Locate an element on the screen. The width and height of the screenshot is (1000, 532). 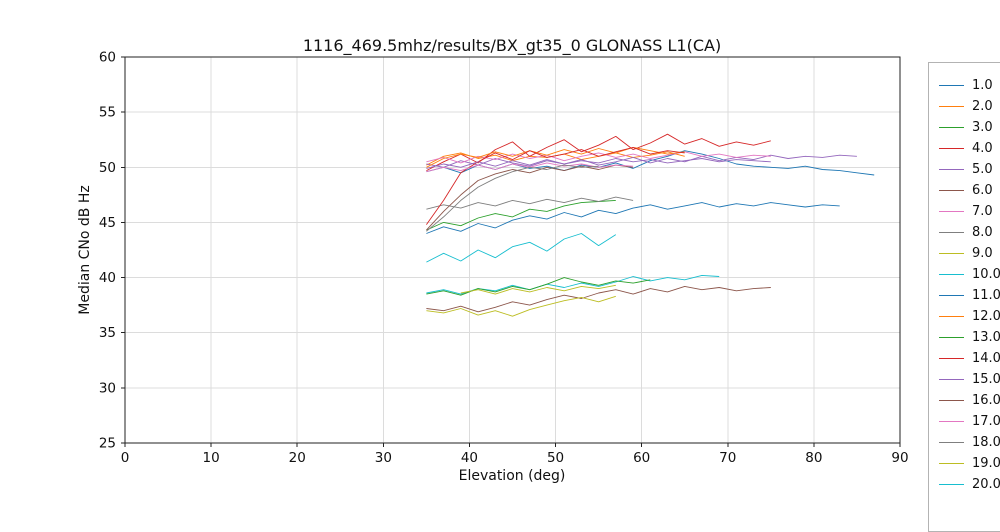
legend-label: 10.0 is located at coordinates (986, 274).